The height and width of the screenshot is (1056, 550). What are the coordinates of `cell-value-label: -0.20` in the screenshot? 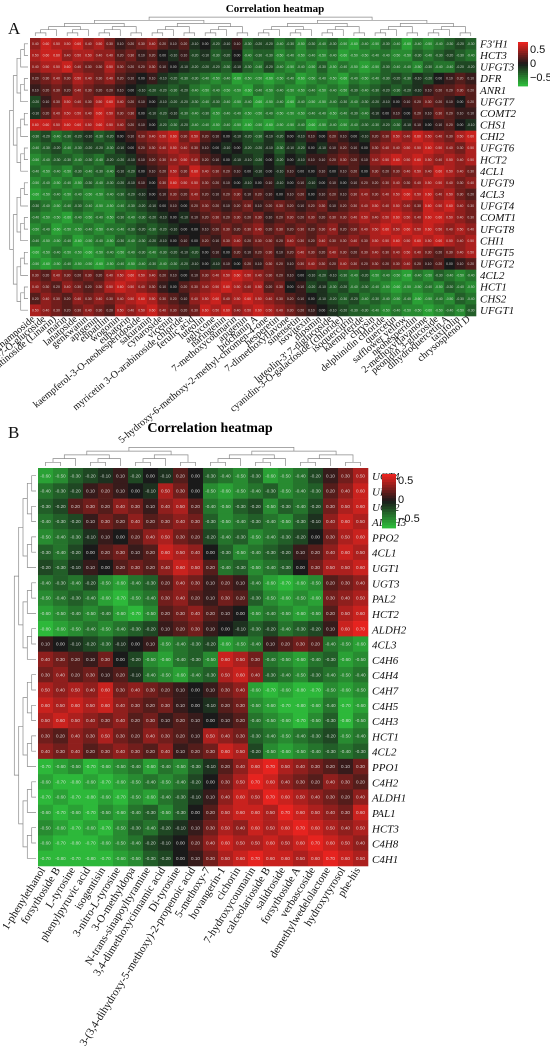 It's located at (333, 299).